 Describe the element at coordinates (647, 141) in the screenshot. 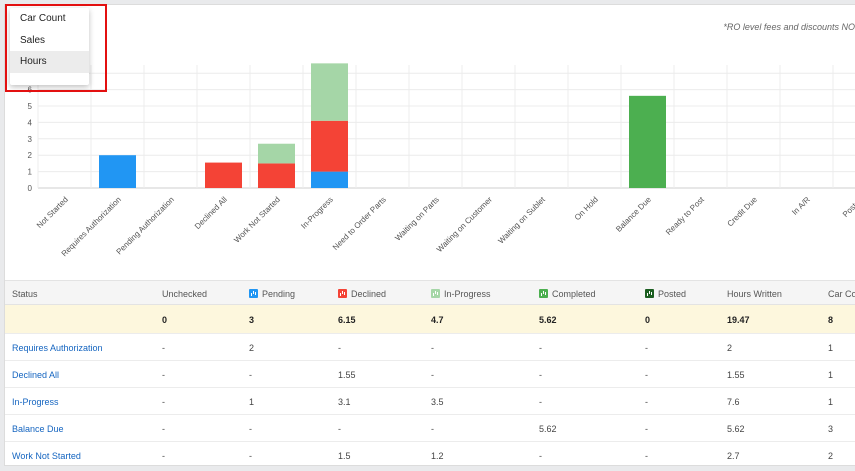

I see `bar-completed` at that location.